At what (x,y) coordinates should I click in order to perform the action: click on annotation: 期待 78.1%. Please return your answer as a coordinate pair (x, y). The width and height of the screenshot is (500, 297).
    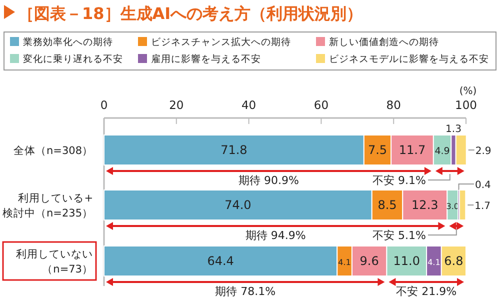
    Looking at the image, I should click on (245, 291).